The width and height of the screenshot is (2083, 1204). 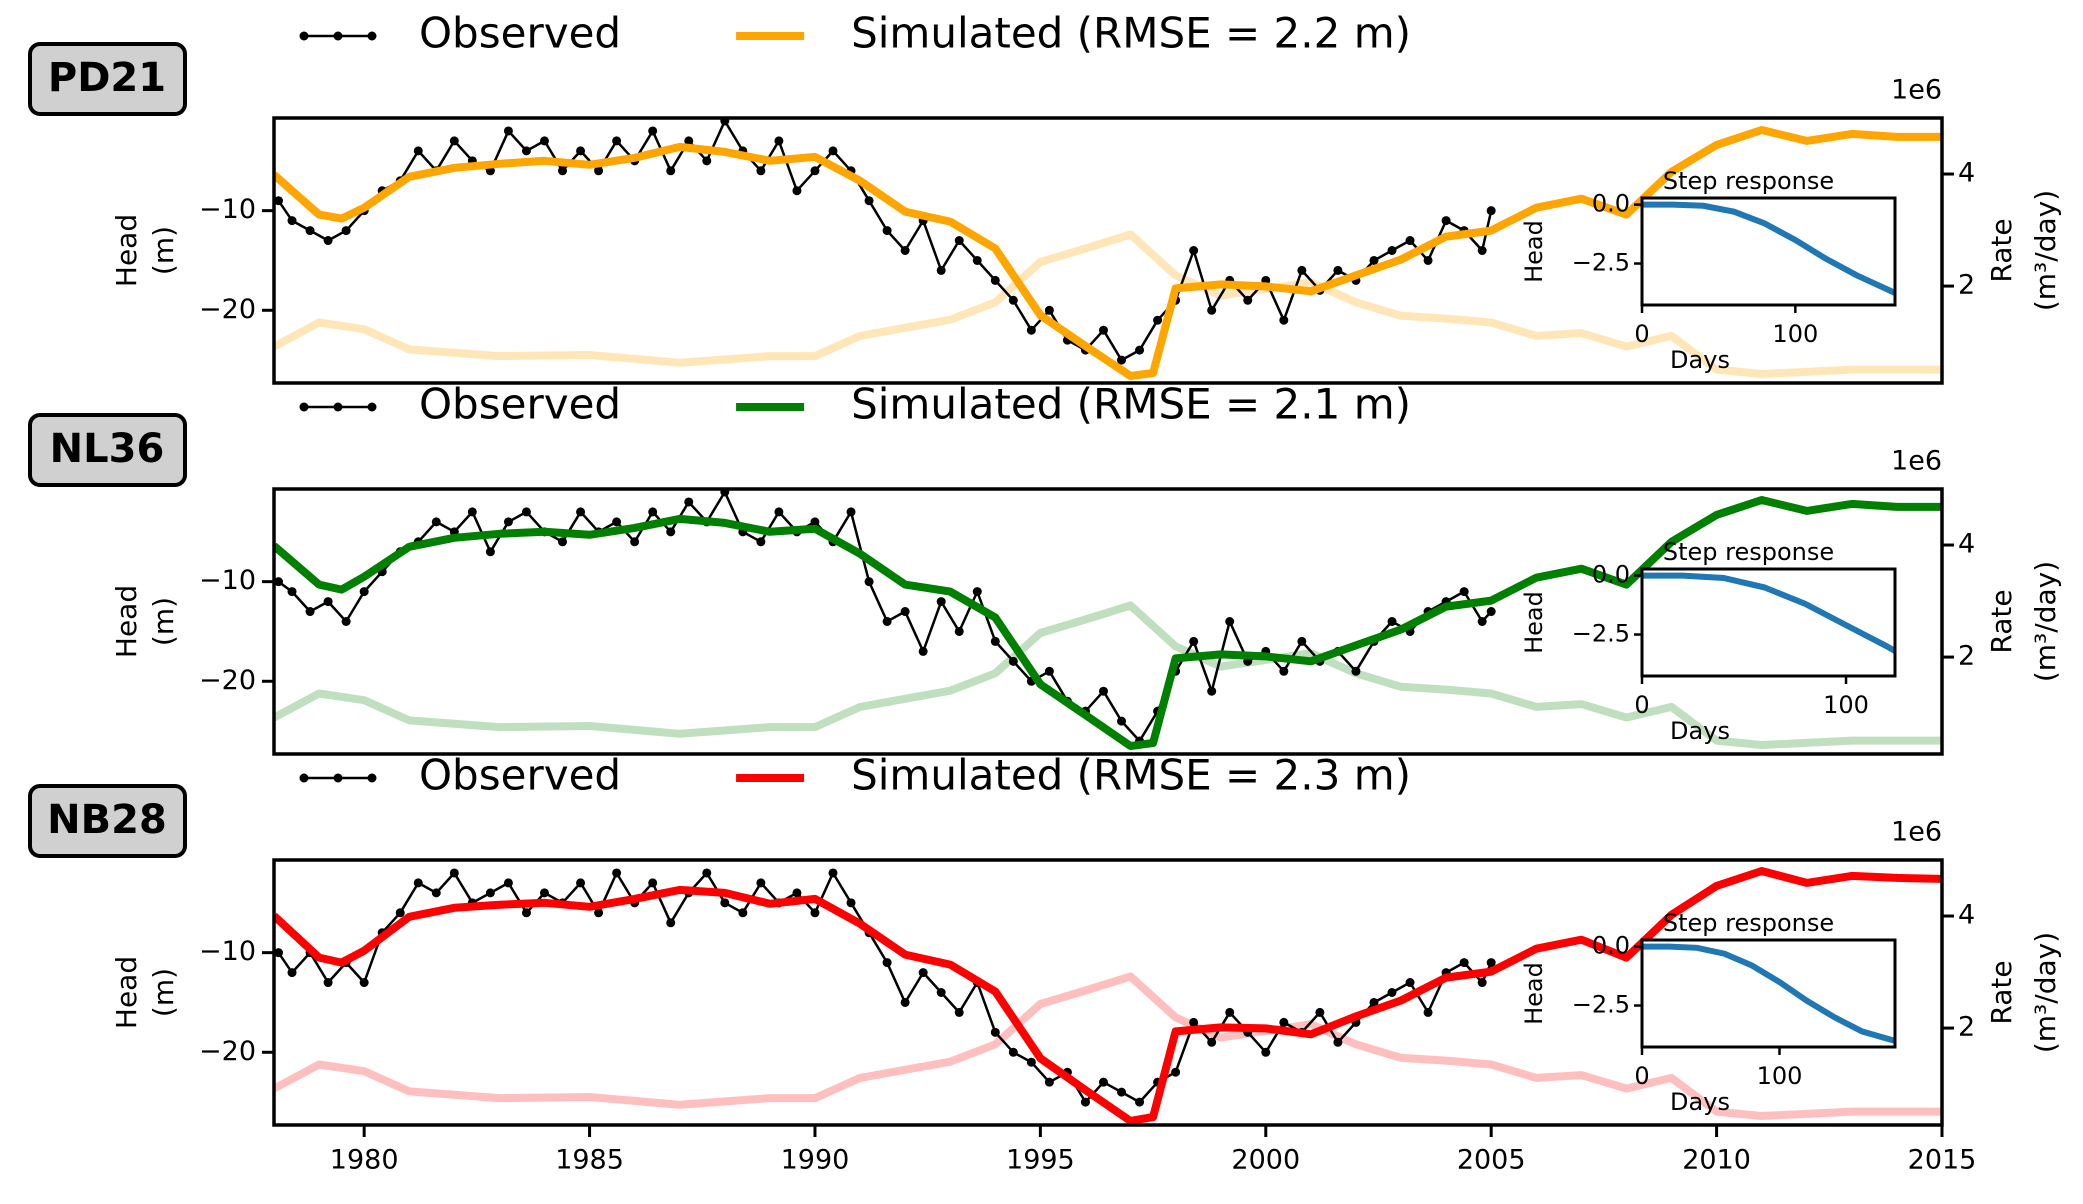 I want to click on inset-y-label: Head, so click(x=1534, y=251).